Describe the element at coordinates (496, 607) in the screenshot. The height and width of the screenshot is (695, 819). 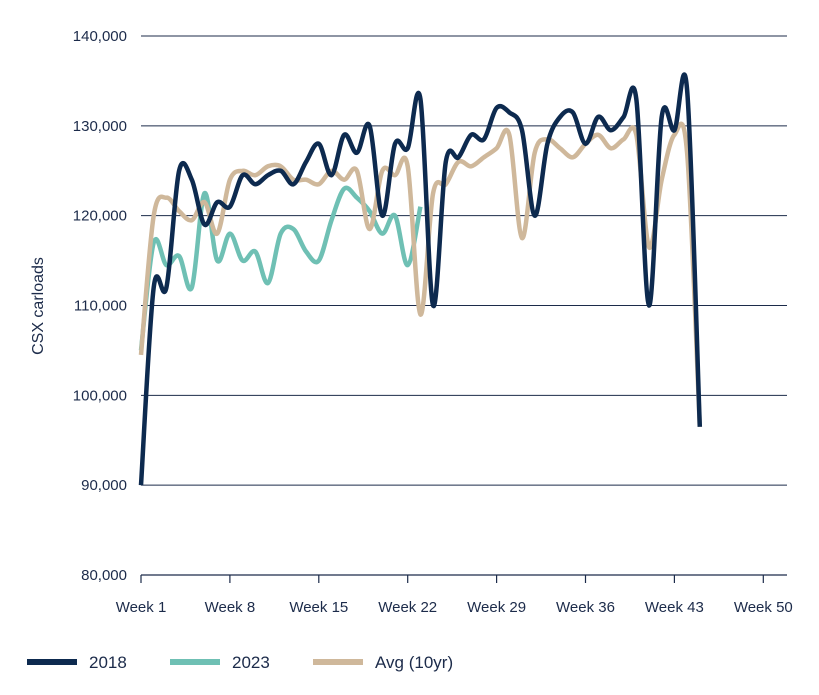
I see `x-tick-label: Week 29` at that location.